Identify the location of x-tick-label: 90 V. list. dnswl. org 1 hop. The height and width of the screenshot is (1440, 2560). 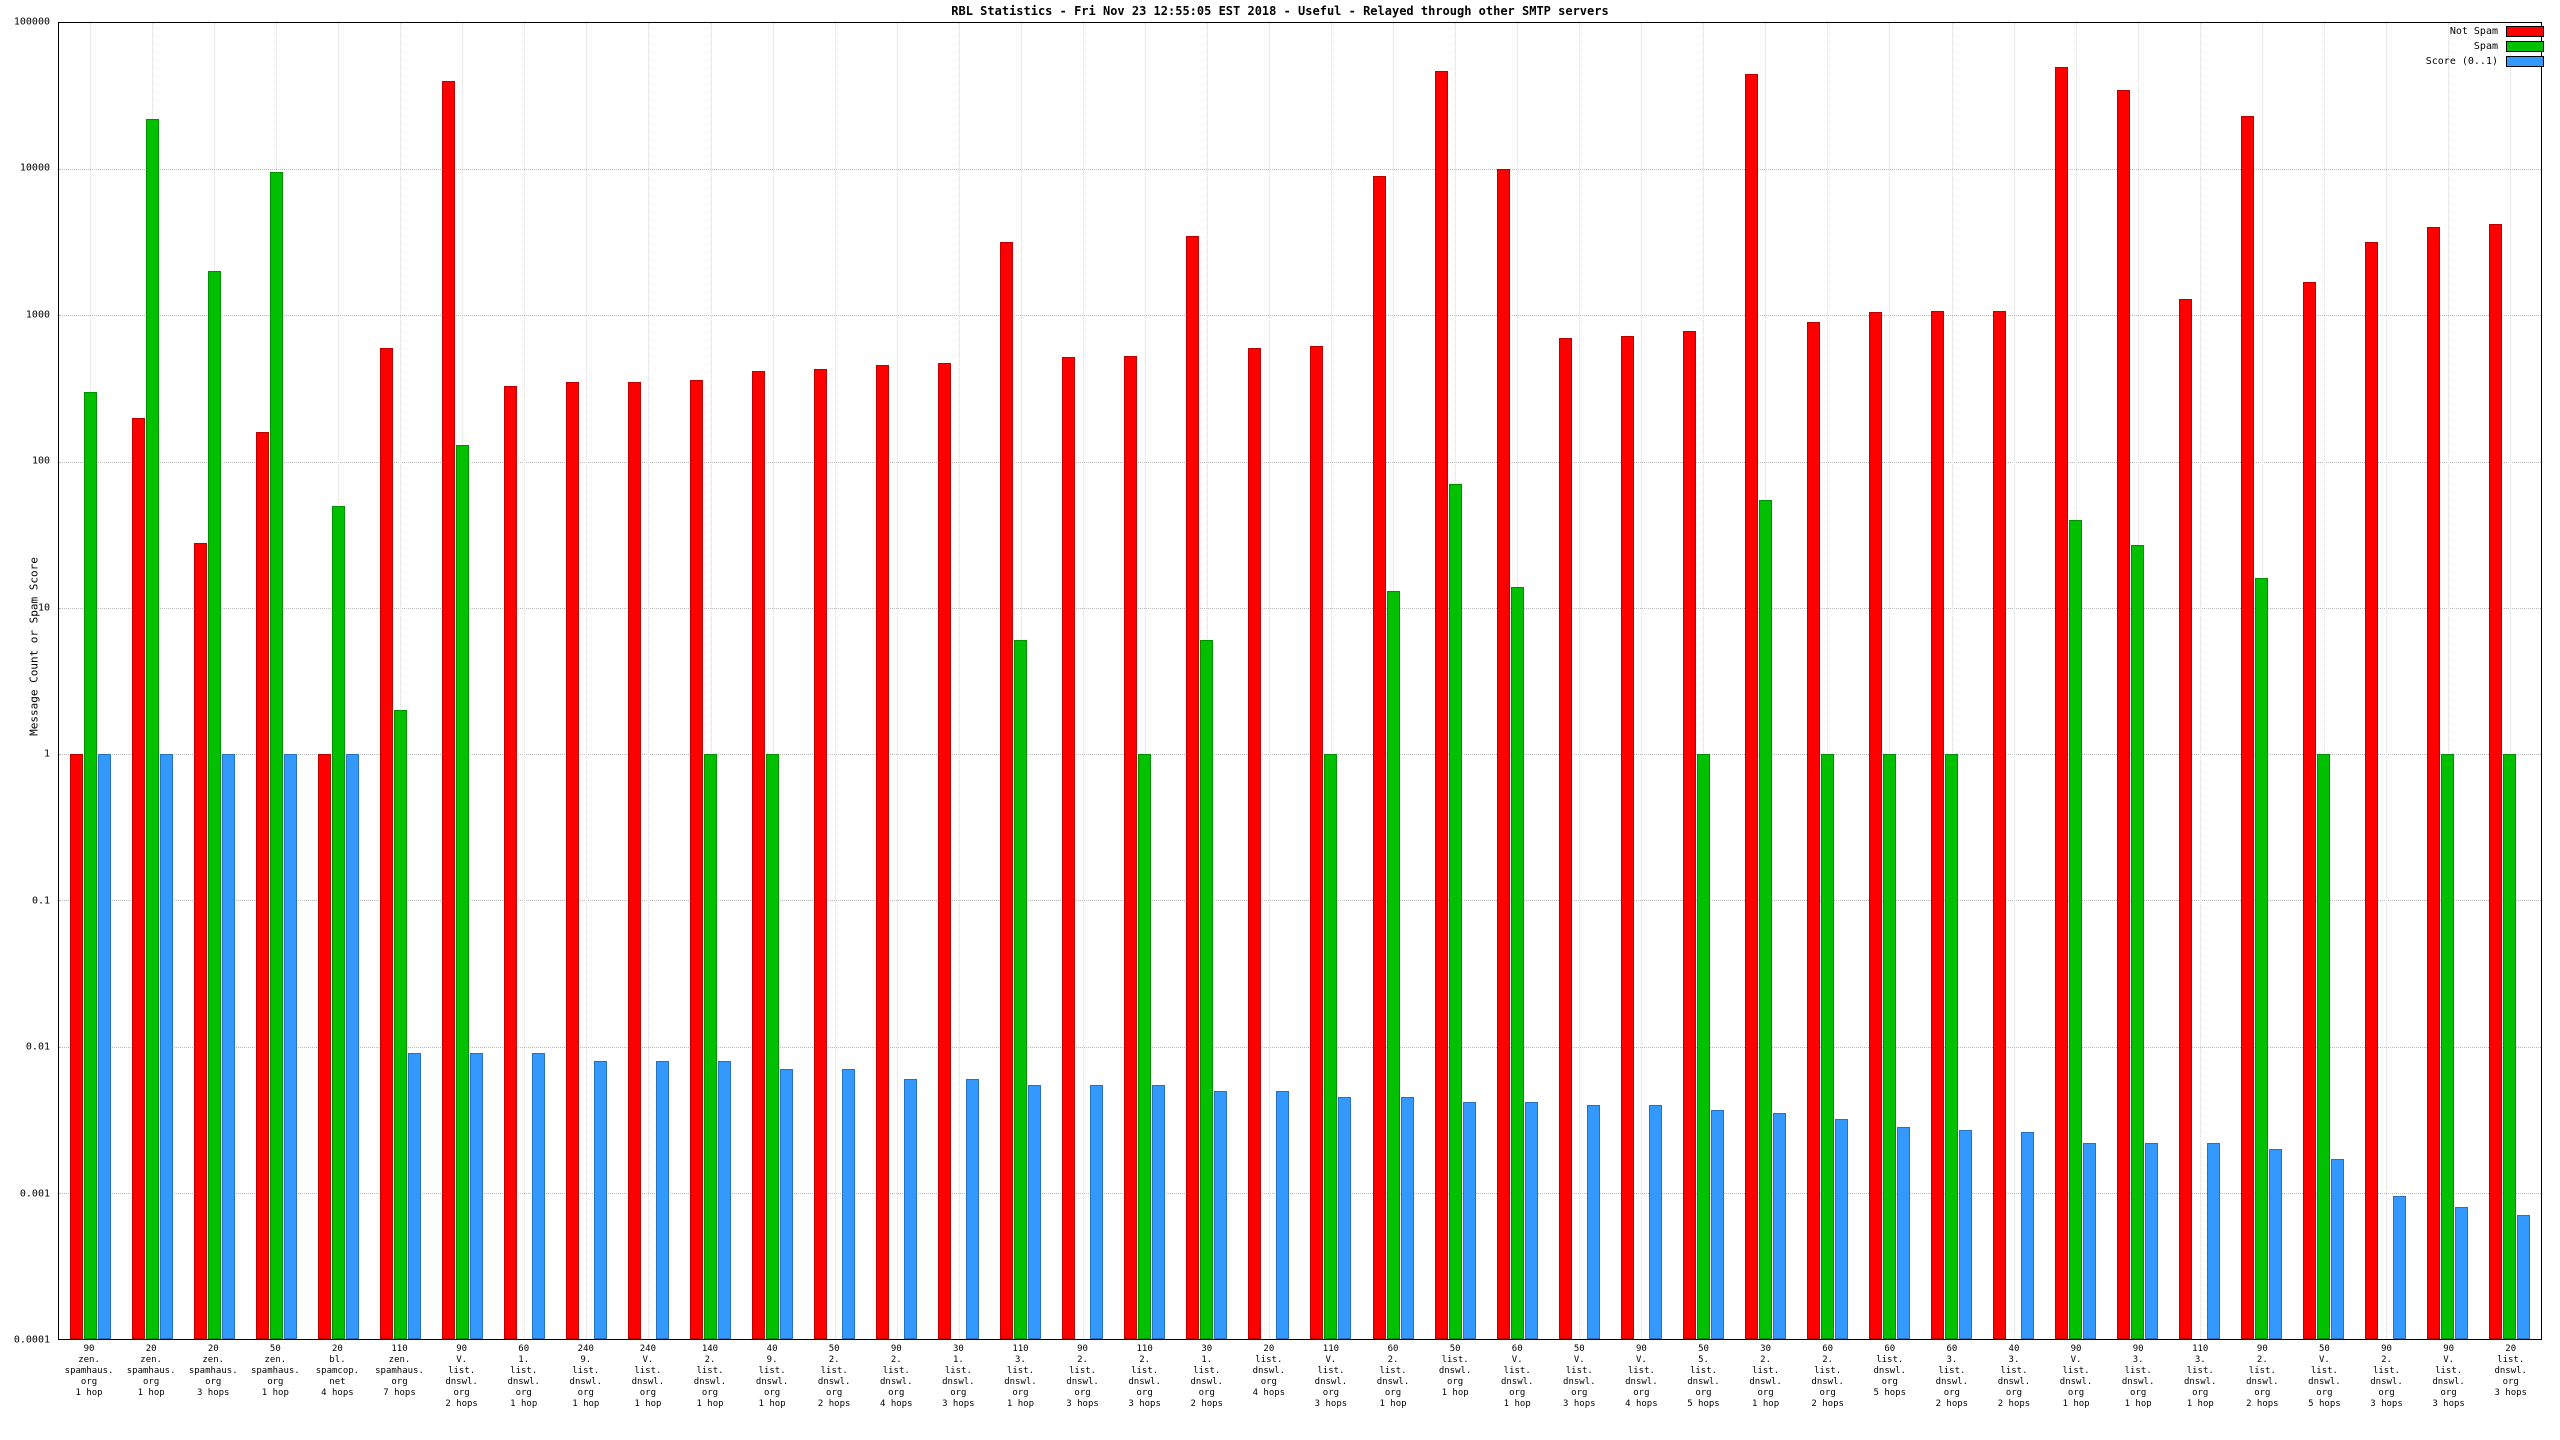
(2076, 1376).